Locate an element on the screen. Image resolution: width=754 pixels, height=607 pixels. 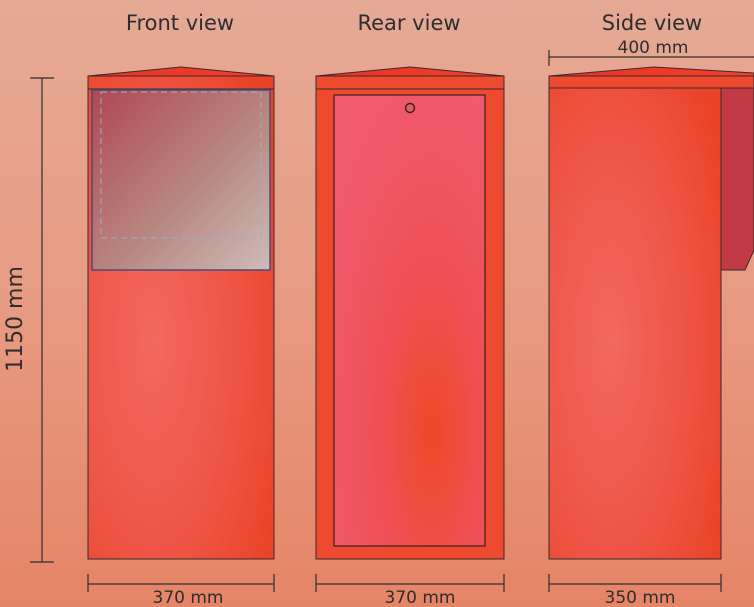
side-roof-overhang is located at coordinates (651, 82).